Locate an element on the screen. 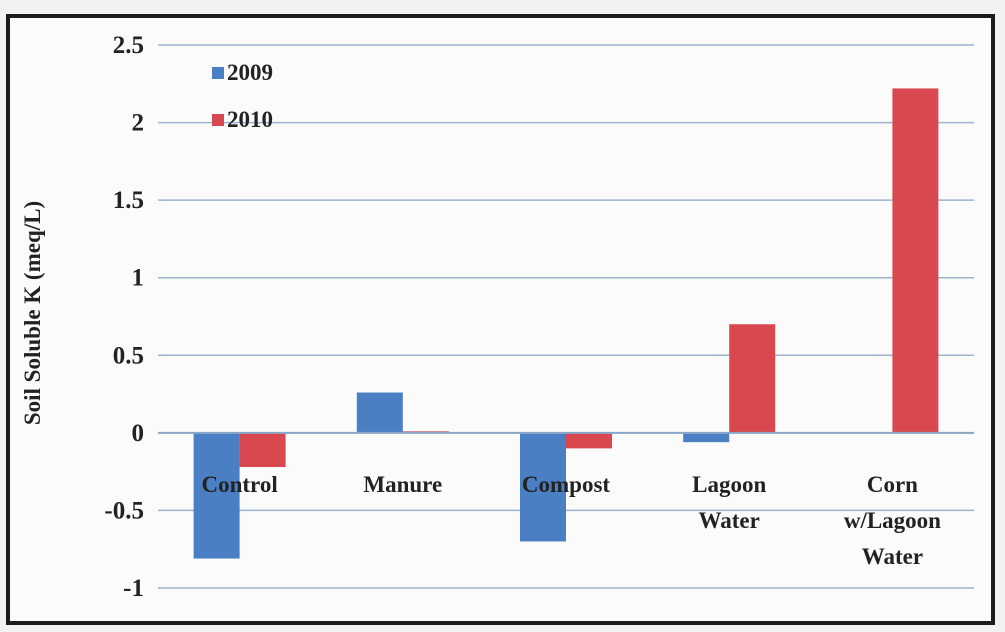 The height and width of the screenshot is (632, 1005). x-category-label: Compost is located at coordinates (566, 484).